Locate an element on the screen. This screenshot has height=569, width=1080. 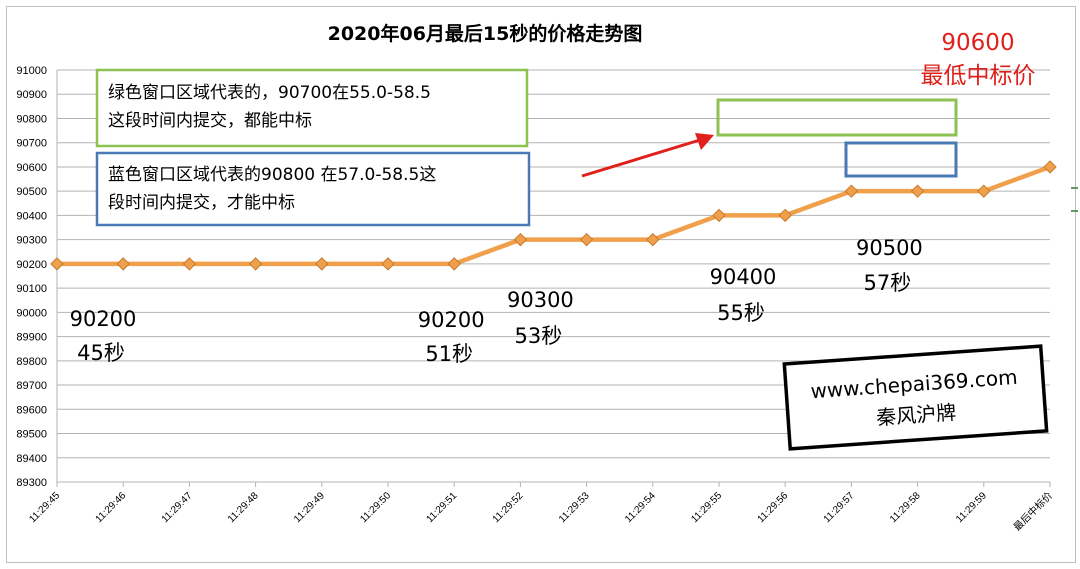
green-note-line1: 绿色窗口区域代表的，90700在55.0-58.5 is located at coordinates (269, 93).